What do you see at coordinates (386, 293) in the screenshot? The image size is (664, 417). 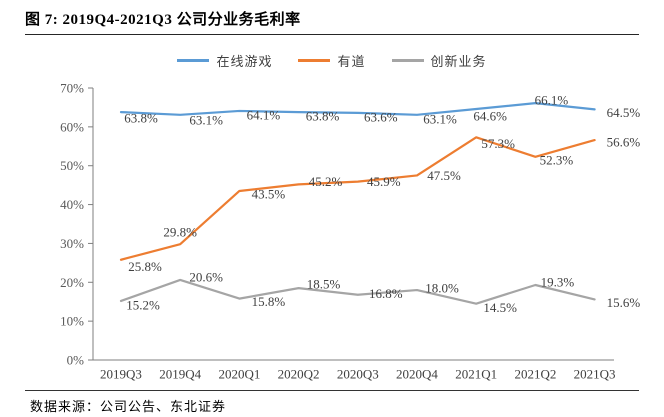 I see `data-label: 16.8%` at bounding box center [386, 293].